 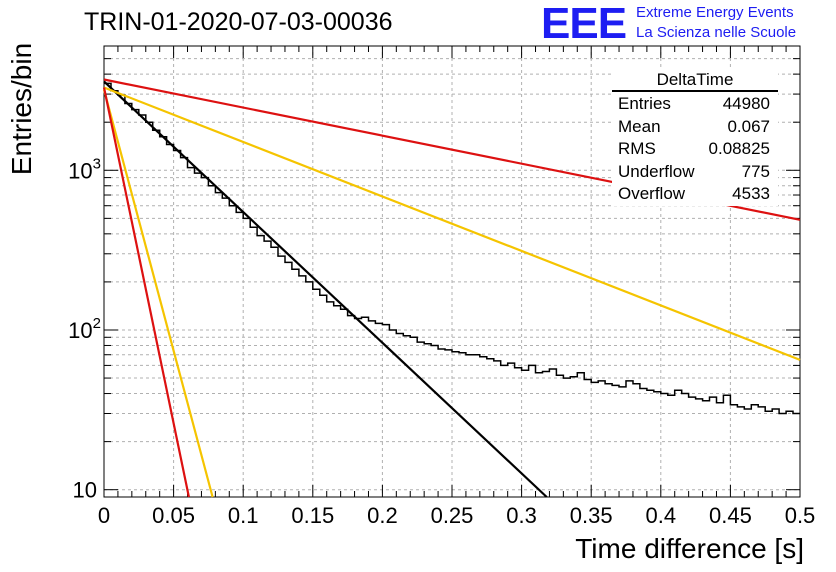 What do you see at coordinates (452, 515) in the screenshot?
I see `x-tick-label: 0.25` at bounding box center [452, 515].